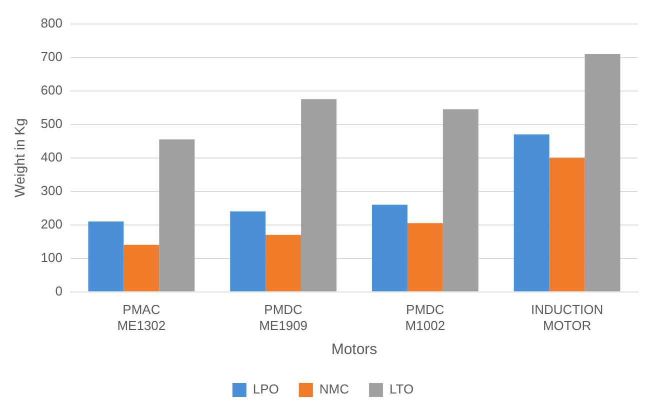 This screenshot has height=415, width=650. What do you see at coordinates (51, 224) in the screenshot?
I see `y-tick-label: 200` at bounding box center [51, 224].